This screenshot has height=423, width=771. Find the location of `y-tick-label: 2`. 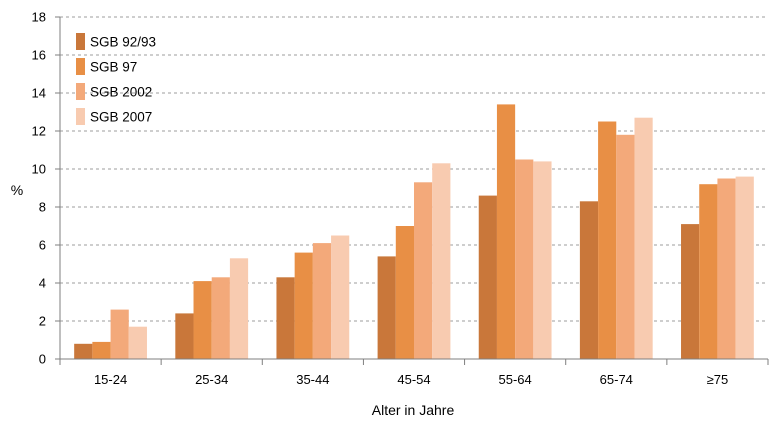

y-tick-label: 2 is located at coordinates (42, 321).